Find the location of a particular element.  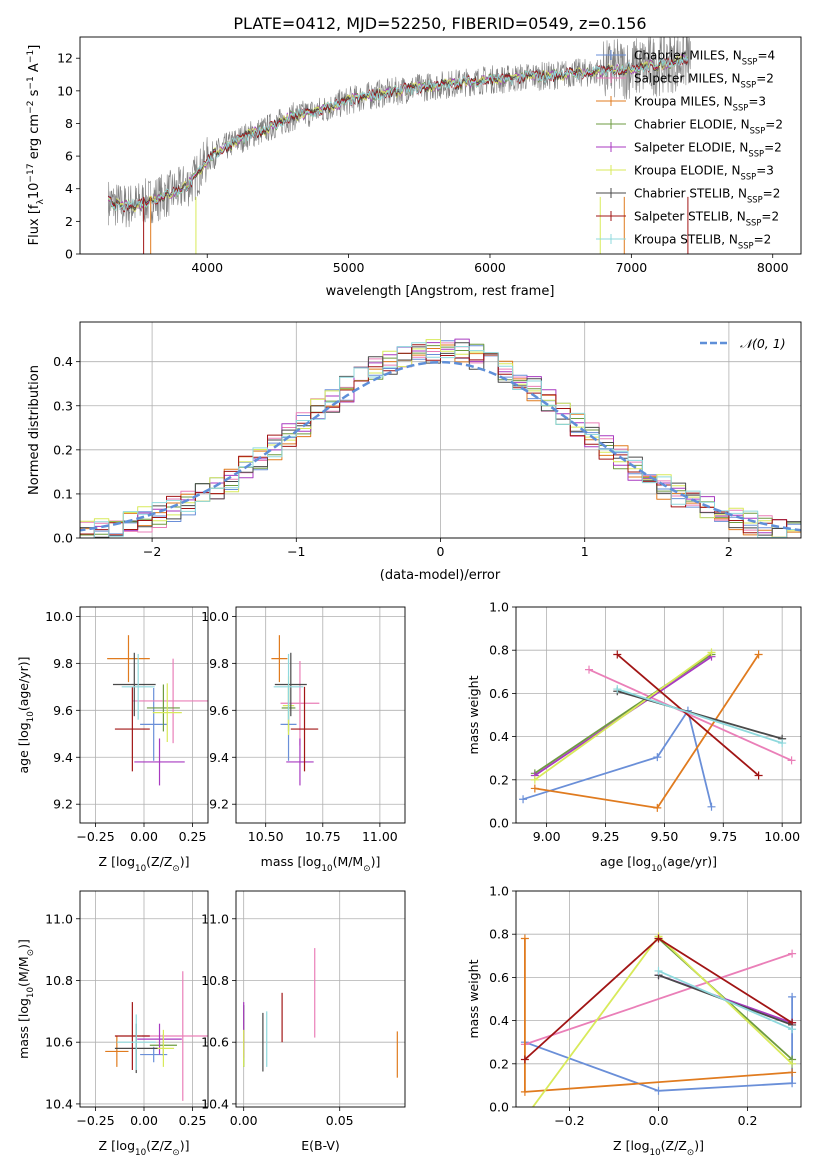

x-tick-label-part: 10.00 is located at coordinates (782, 836).